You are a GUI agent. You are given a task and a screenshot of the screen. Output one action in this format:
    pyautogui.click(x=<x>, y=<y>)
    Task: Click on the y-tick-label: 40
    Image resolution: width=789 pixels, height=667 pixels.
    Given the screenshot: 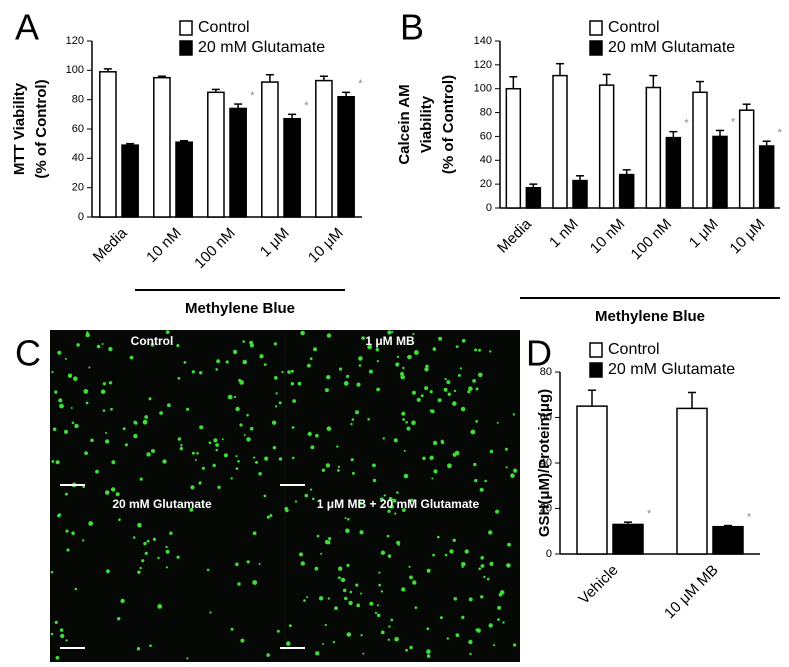 What is the action you would take?
    pyautogui.click(x=546, y=463)
    